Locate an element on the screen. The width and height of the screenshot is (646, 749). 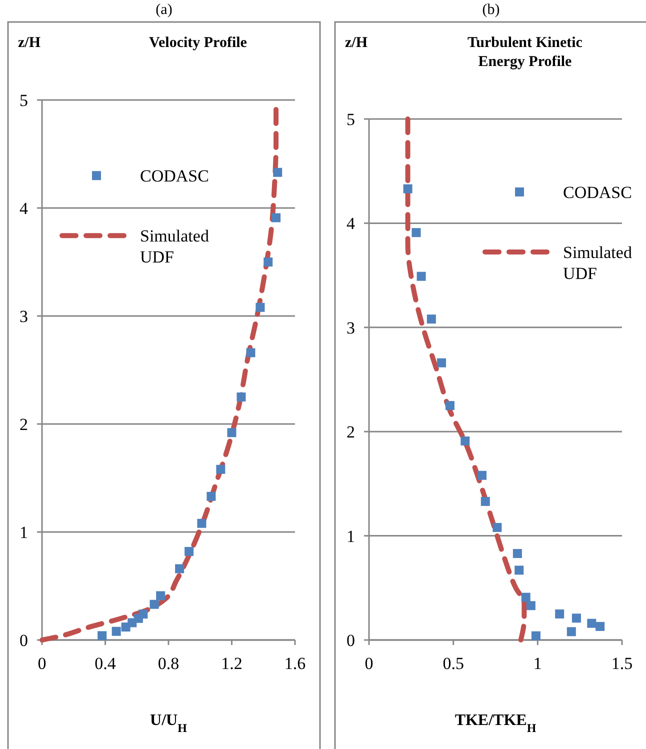
x-tick-label: 1.2 is located at coordinates (231, 663).